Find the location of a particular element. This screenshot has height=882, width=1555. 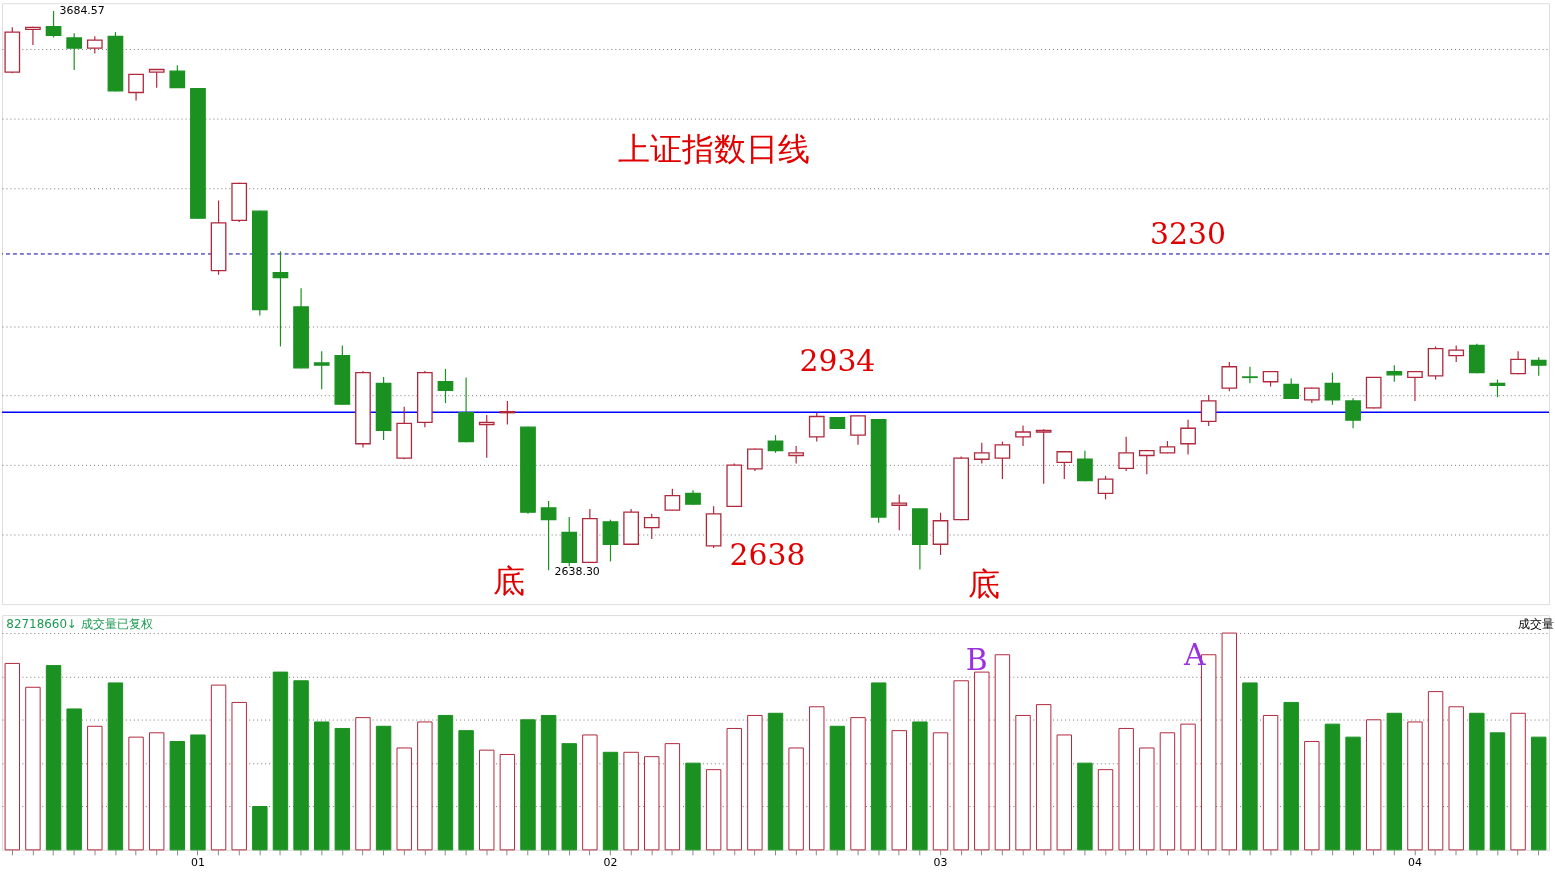

x-tick-label: 01 is located at coordinates (197, 863).